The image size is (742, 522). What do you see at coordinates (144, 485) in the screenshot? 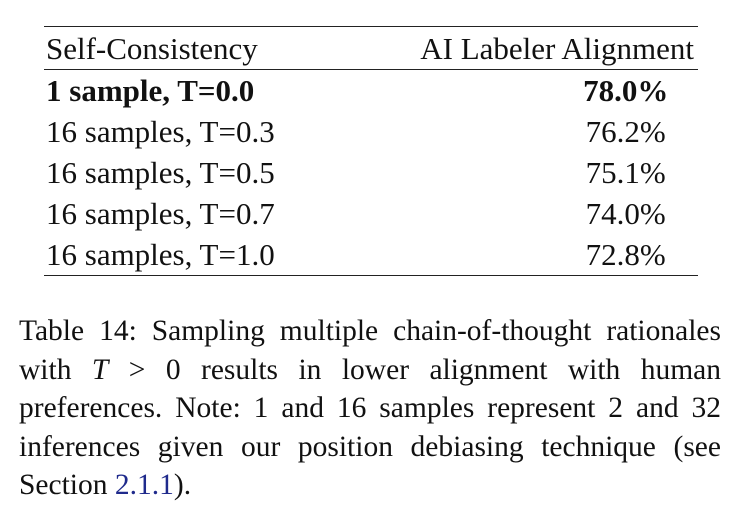
I see `section-reference-link: 2.1.1` at bounding box center [144, 485].